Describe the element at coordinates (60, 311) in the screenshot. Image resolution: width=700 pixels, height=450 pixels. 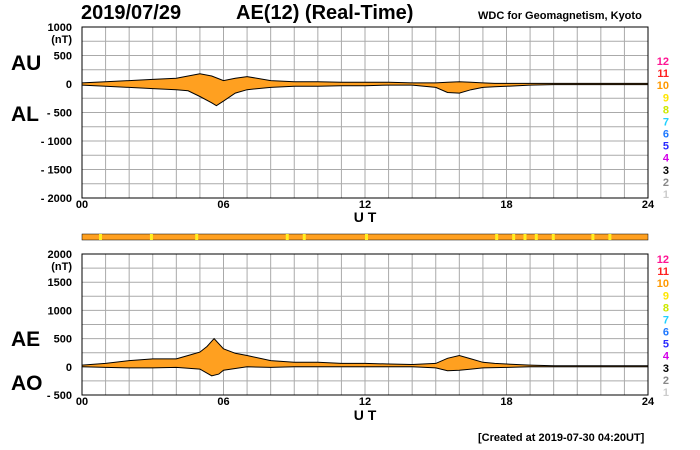
I see `panel2-ytick-label: 1000` at that location.